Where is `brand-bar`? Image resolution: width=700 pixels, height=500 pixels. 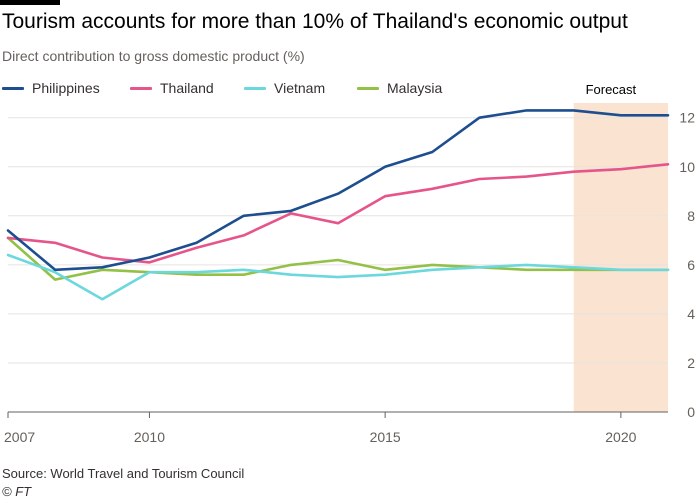 brand-bar is located at coordinates (30, 2).